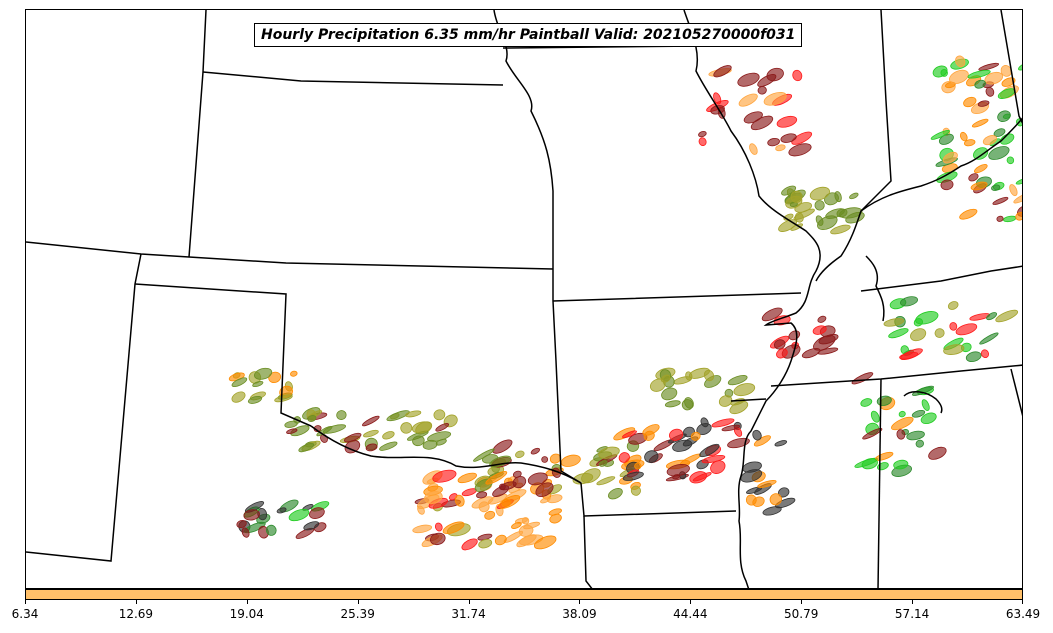  I want to click on colorbar-tick-label: 44.44, so click(690, 614).